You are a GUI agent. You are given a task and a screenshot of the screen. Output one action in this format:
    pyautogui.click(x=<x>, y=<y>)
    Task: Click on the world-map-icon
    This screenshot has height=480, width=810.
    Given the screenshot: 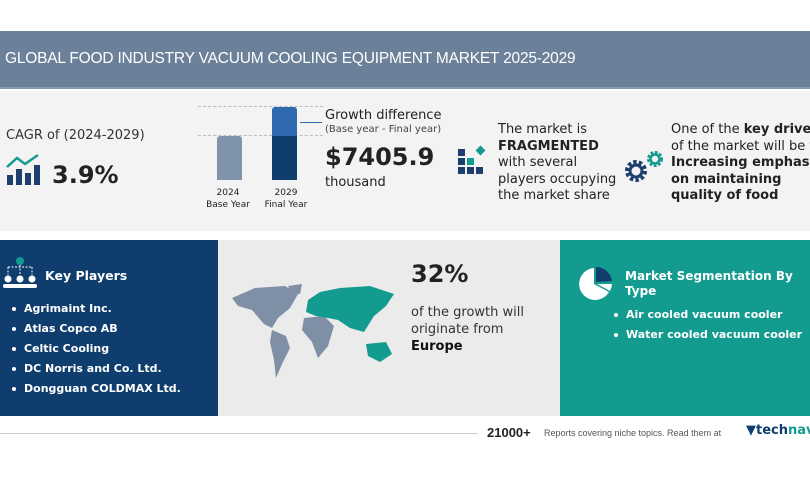 What is the action you would take?
    pyautogui.click(x=313, y=331)
    